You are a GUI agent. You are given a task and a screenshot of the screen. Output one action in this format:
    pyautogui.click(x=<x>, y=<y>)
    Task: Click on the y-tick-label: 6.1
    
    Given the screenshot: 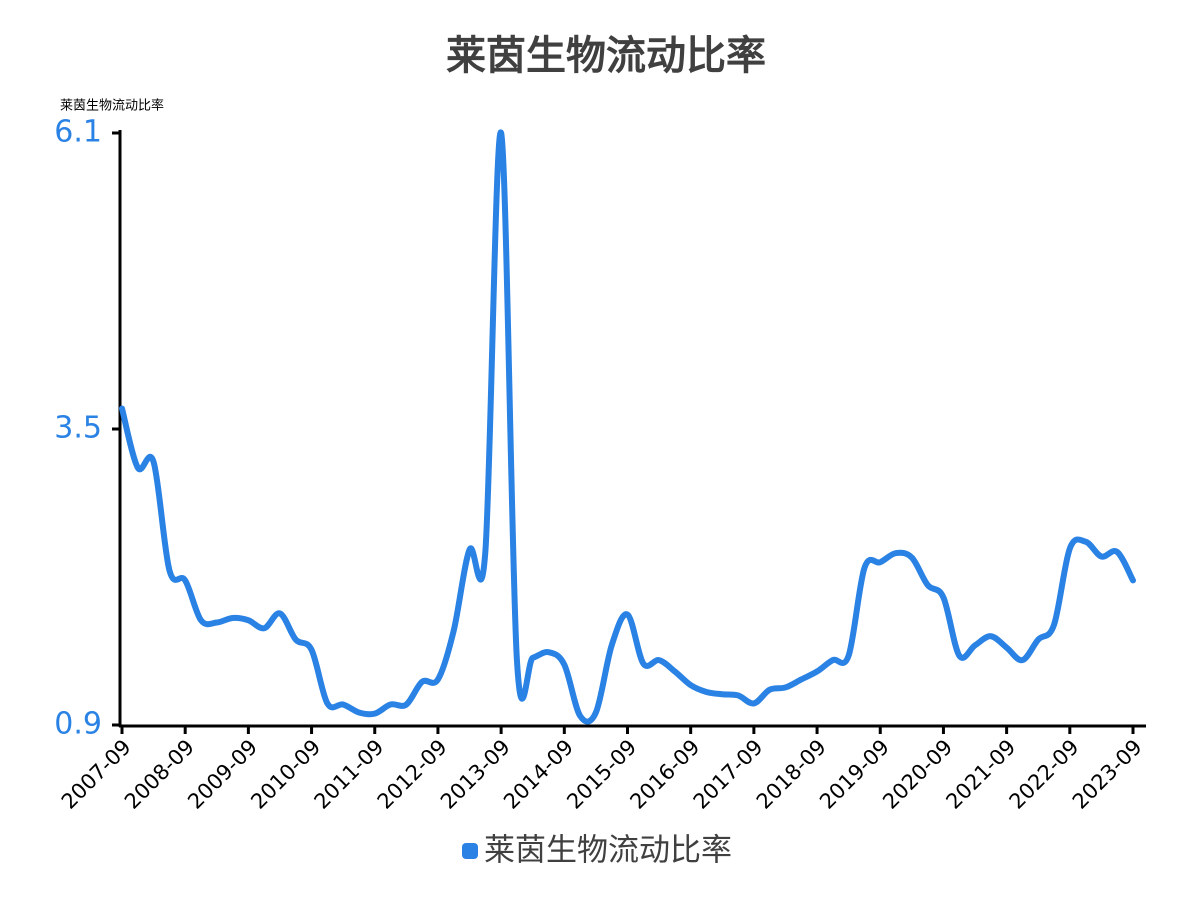 What is the action you would take?
    pyautogui.click(x=78, y=132)
    